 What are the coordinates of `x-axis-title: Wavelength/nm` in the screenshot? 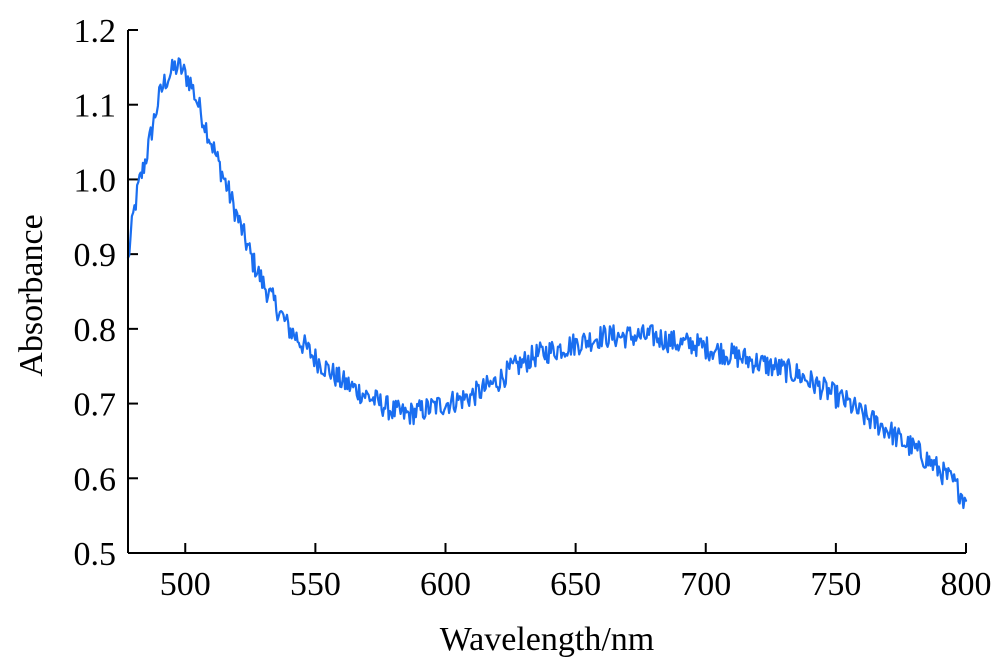 It's located at (547, 639).